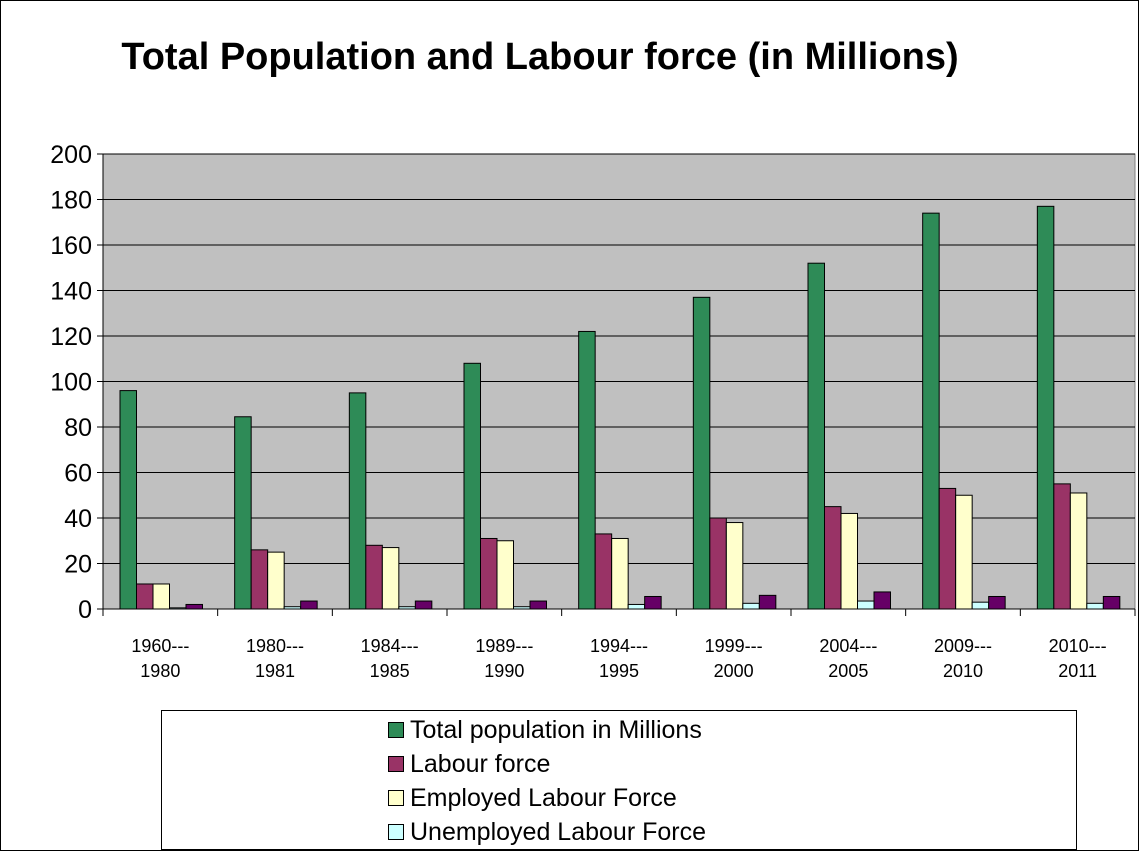  What do you see at coordinates (71, 383) in the screenshot?
I see `y-tick-label: 100` at bounding box center [71, 383].